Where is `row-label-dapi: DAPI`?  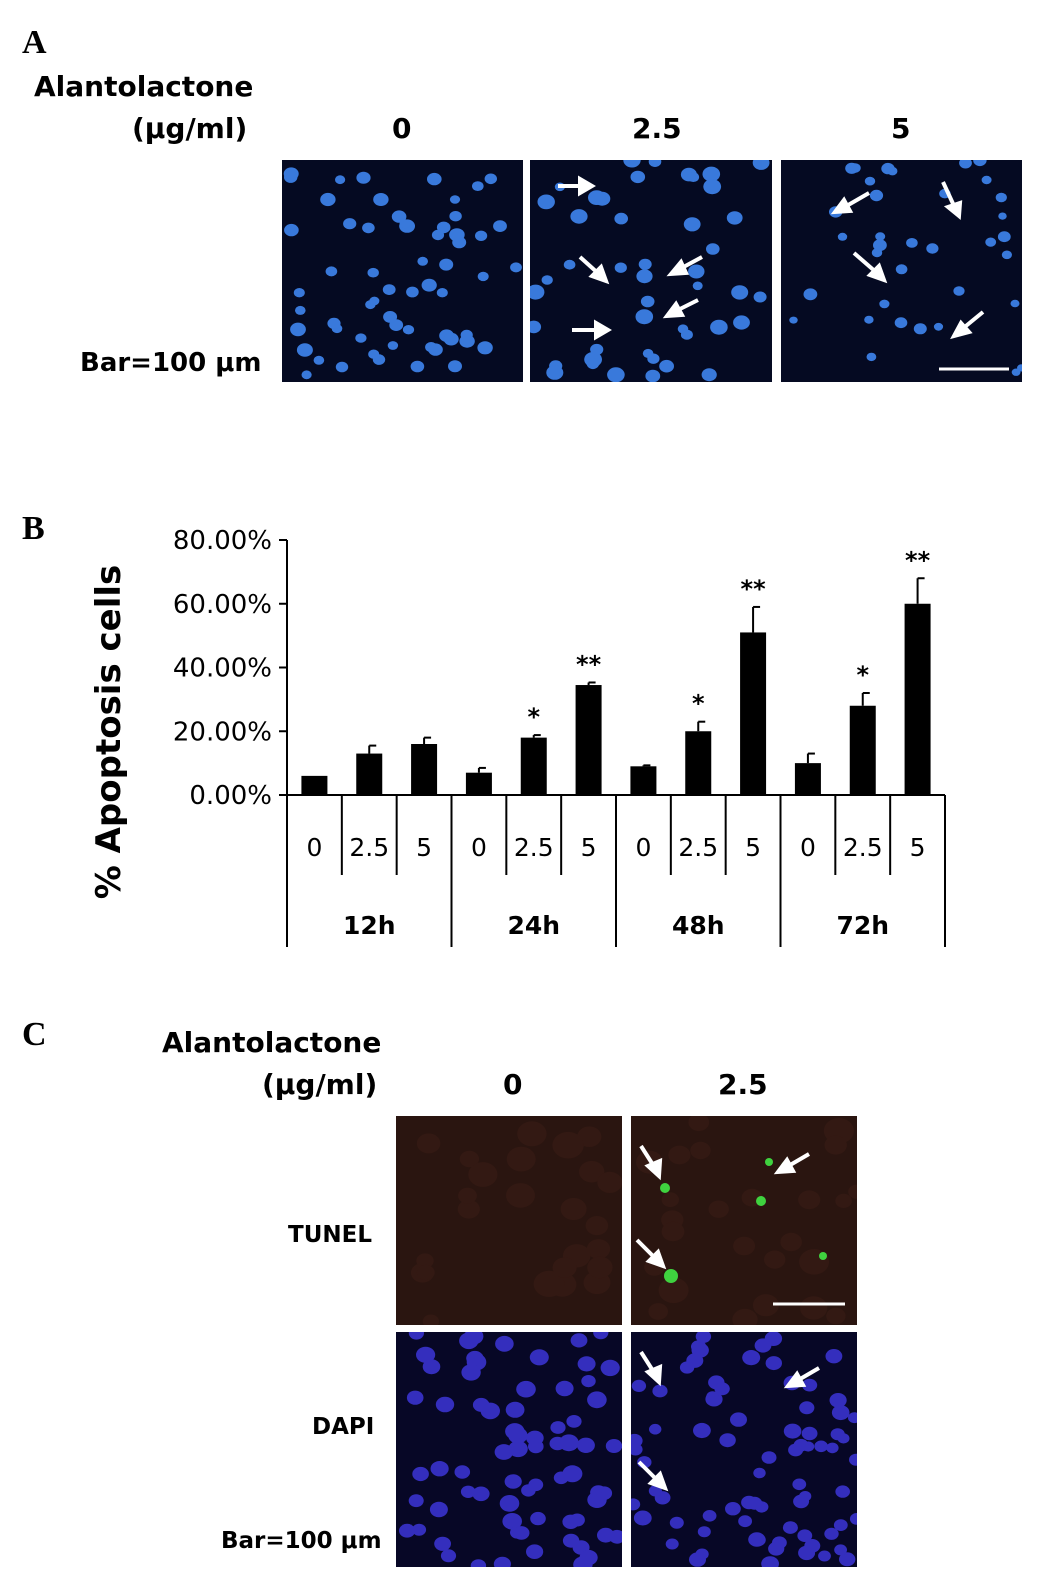
row-label-dapi: DAPI is located at coordinates (343, 1427).